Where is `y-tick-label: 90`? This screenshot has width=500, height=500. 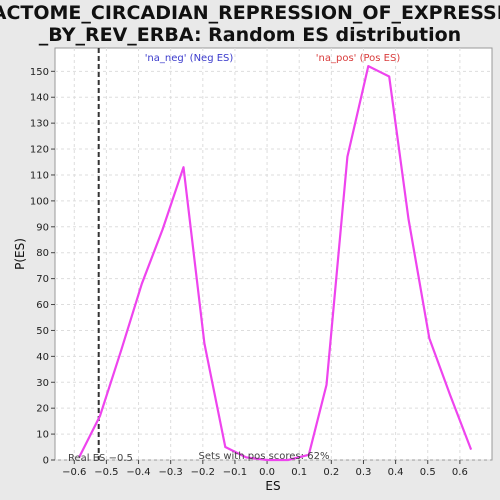
y-tick-label: 90 is located at coordinates (42, 227).